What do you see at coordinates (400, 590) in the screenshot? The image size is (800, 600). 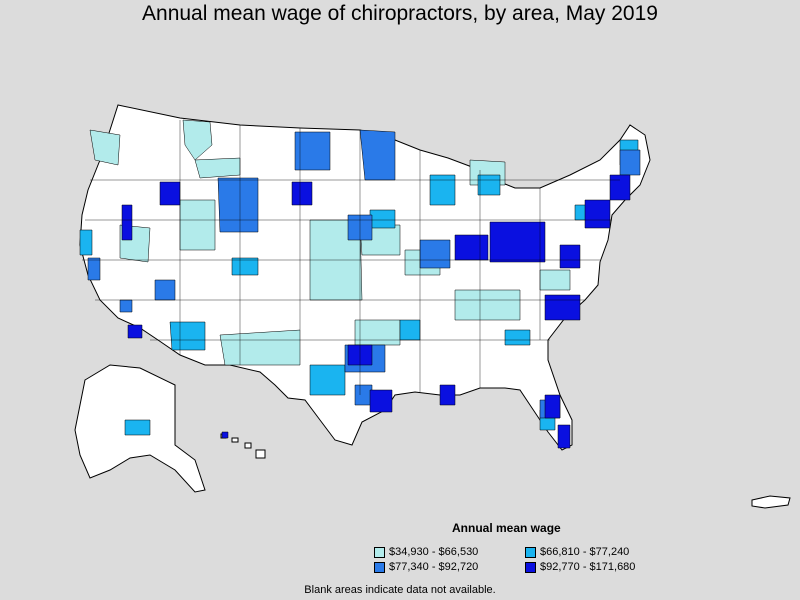 I see `footnote: Blank areas indicate data not available.` at bounding box center [400, 590].